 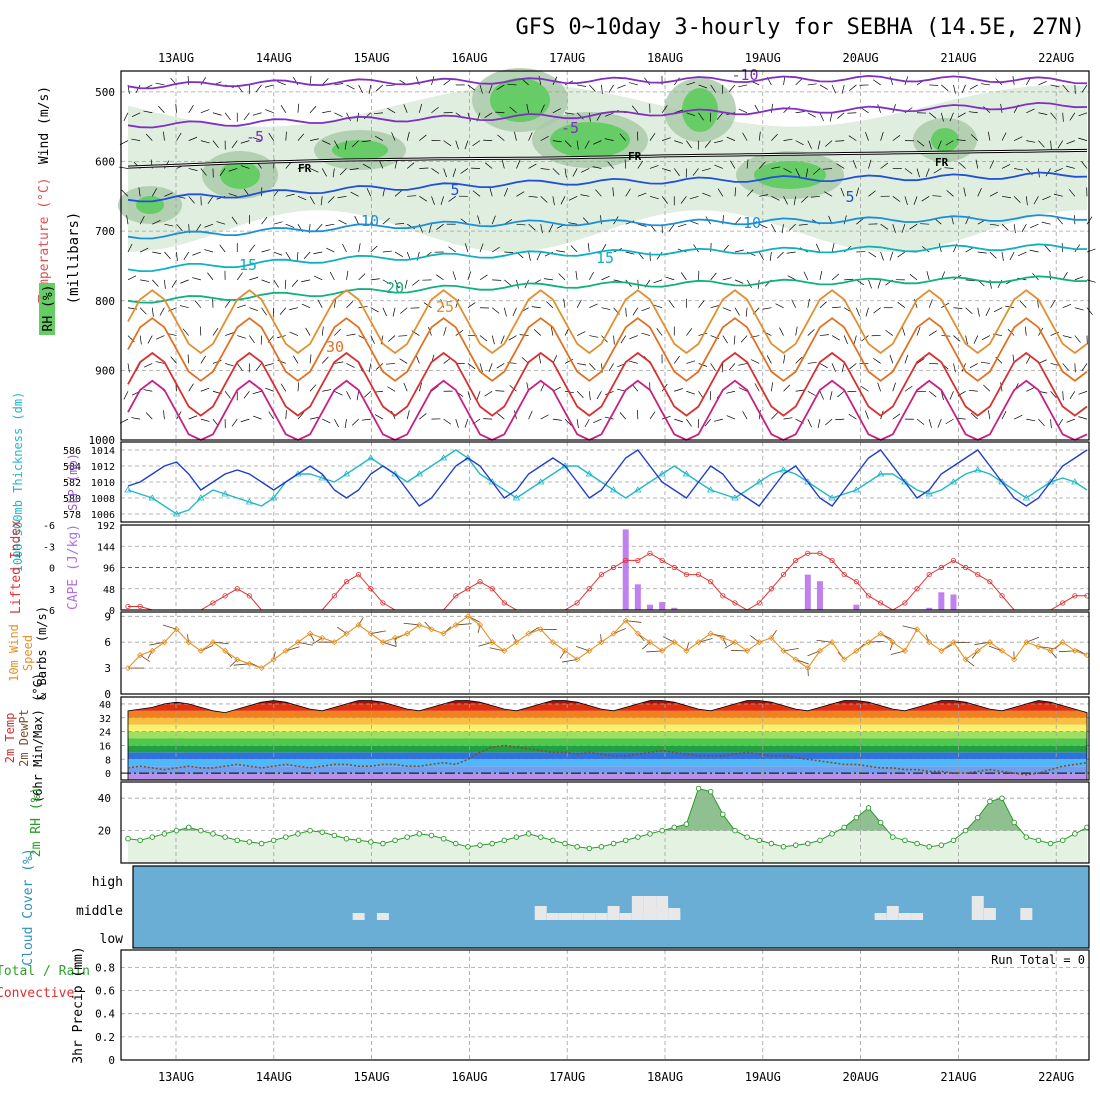 What do you see at coordinates (335, 347) in the screenshot?
I see `isotherm-label: 30` at bounding box center [335, 347].